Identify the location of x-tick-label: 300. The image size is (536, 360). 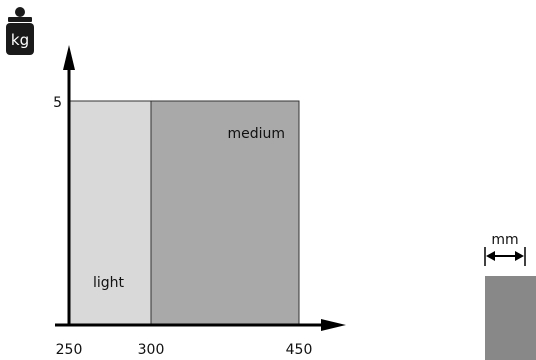
(151, 350).